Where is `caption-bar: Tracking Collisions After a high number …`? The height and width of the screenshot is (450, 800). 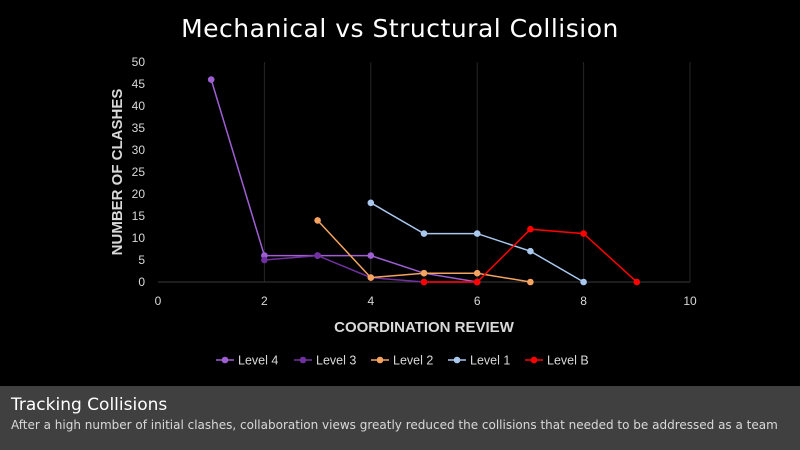 caption-bar: Tracking Collisions After a high number … is located at coordinates (400, 418).